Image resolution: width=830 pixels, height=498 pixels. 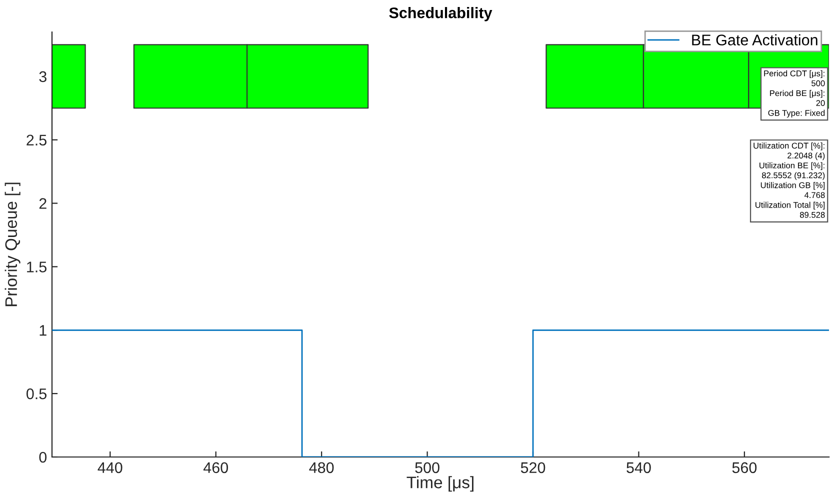 I want to click on y-tick-label: 0.5, so click(x=36, y=394).